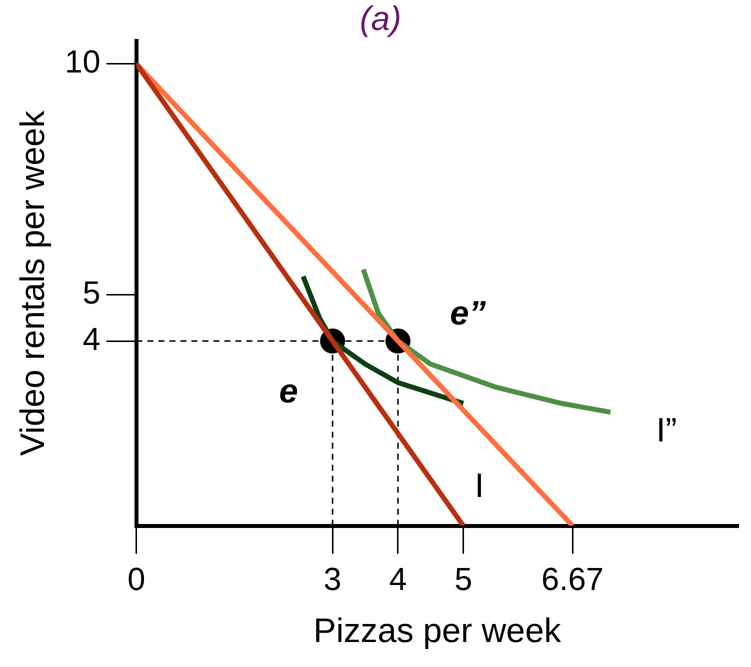 This screenshot has height=667, width=751. What do you see at coordinates (91, 338) in the screenshot?
I see `y-tick-label: 4` at bounding box center [91, 338].